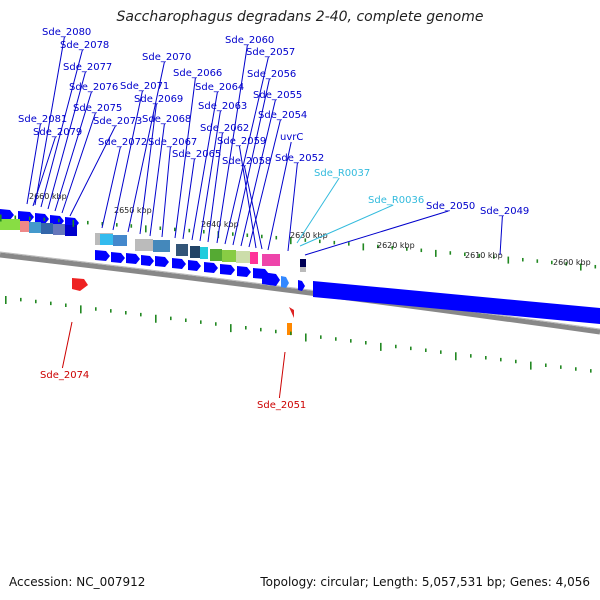 This screenshot has width=600, height=600. I want to click on kbp-label: 2600 kbp, so click(572, 262).